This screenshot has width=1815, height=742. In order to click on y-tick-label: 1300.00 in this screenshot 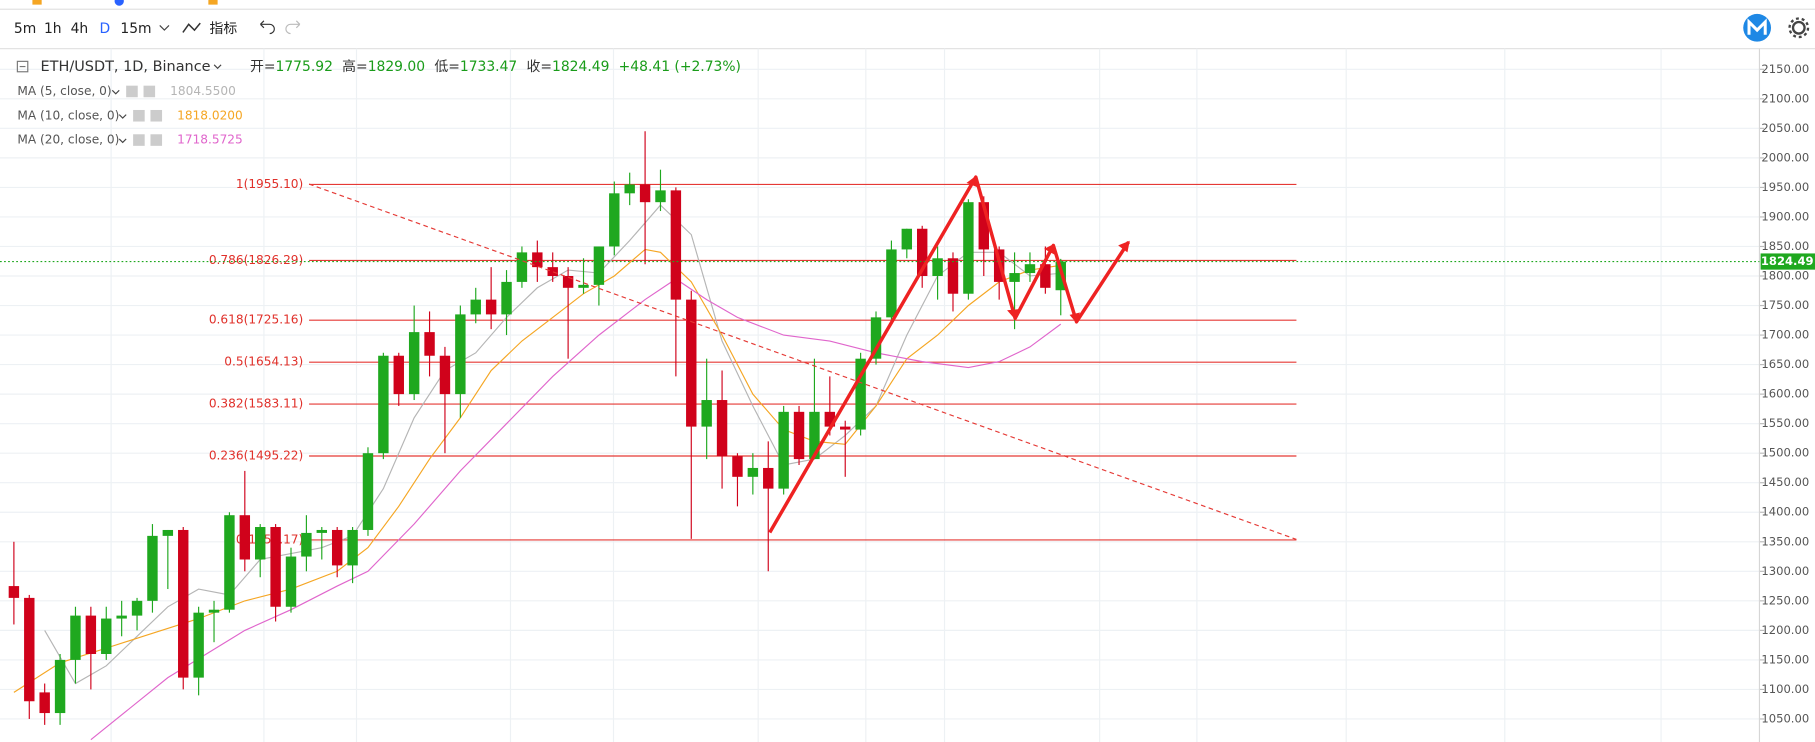, I will do `click(1785, 571)`.